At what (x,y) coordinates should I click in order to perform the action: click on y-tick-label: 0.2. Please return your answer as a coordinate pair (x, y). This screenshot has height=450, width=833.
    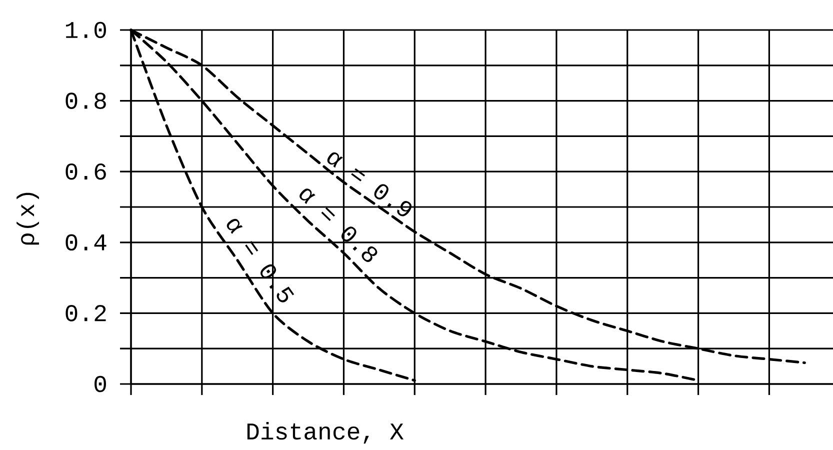
    Looking at the image, I should click on (86, 313).